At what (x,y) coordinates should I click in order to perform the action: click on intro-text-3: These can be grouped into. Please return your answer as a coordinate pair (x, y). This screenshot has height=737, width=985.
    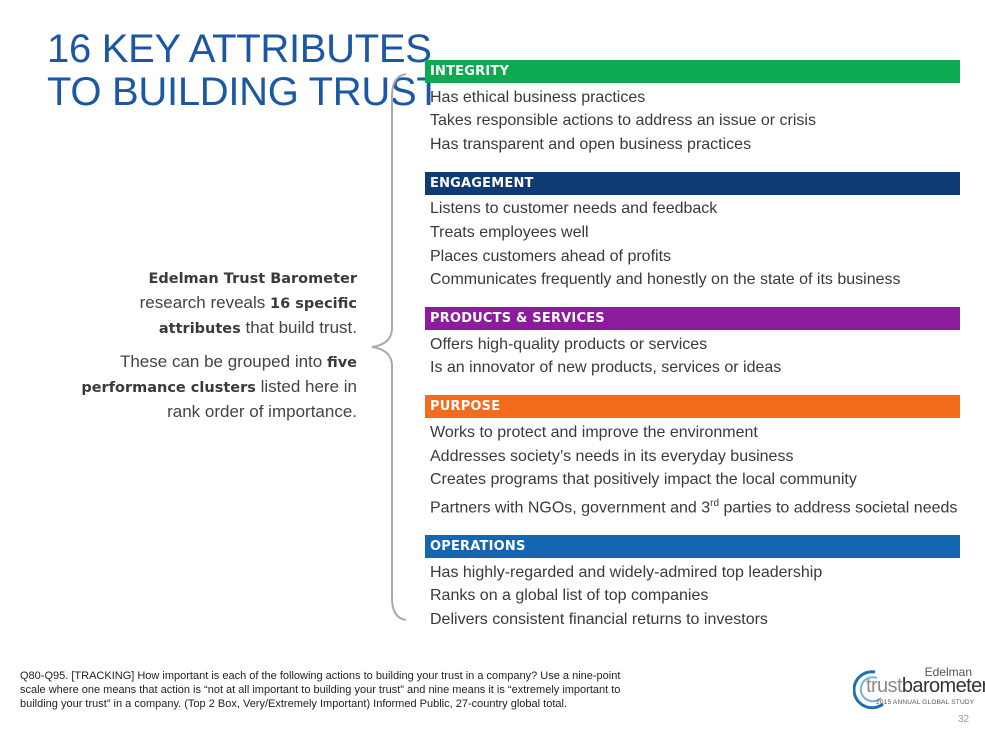
    Looking at the image, I should click on (223, 361).